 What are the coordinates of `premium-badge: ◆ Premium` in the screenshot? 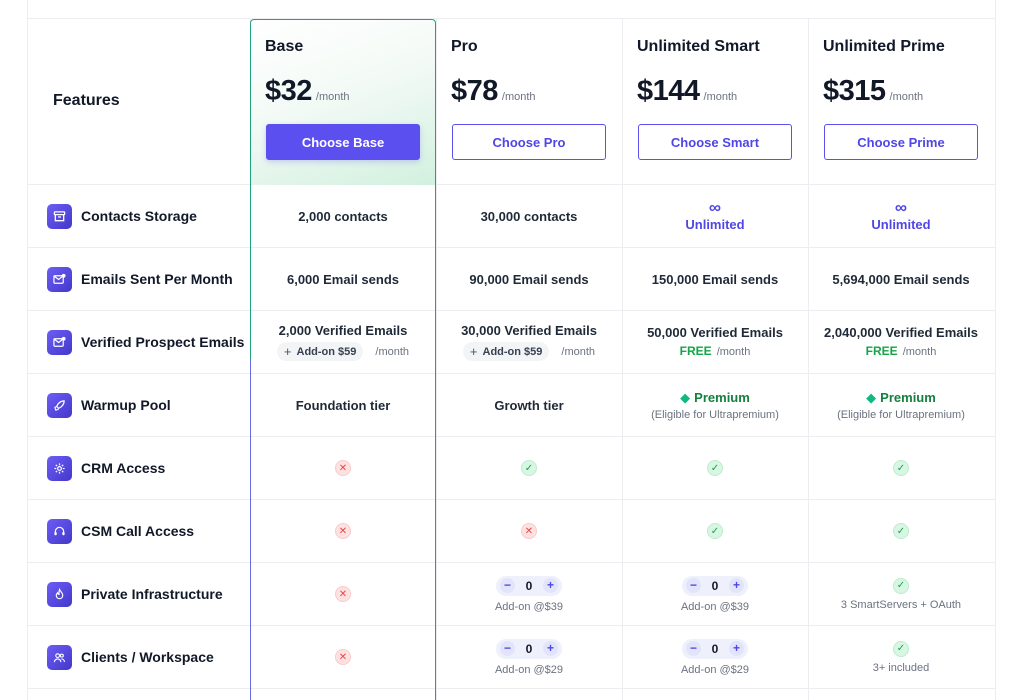 It's located at (901, 398).